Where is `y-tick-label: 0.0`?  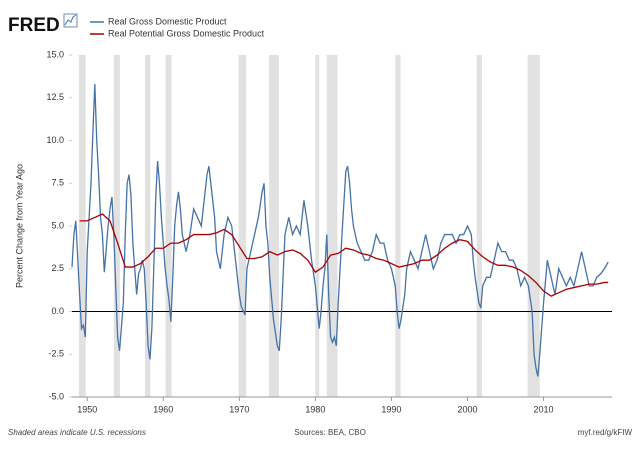
y-tick-label: 0.0 is located at coordinates (57, 311).